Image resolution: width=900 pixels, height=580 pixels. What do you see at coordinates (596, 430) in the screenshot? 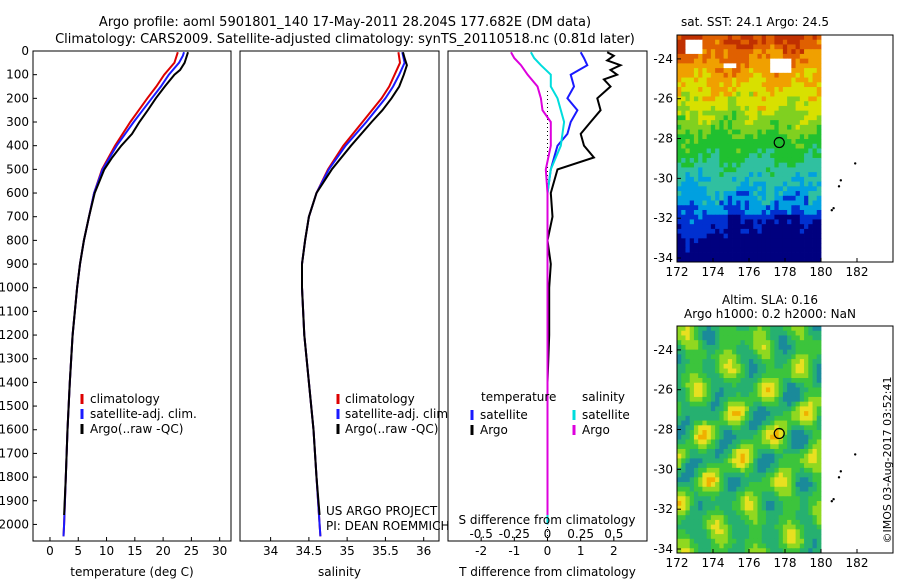
I see `legend-label: Argo` at bounding box center [596, 430].